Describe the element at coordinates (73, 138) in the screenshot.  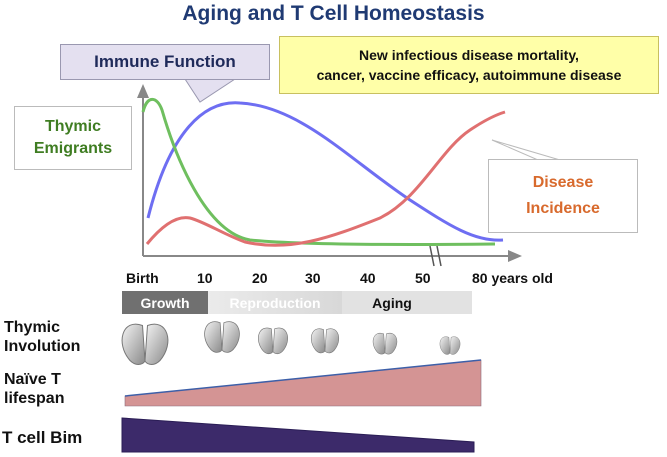
I see `thymic-emigrants-callout: Thymic Emigrants` at that location.